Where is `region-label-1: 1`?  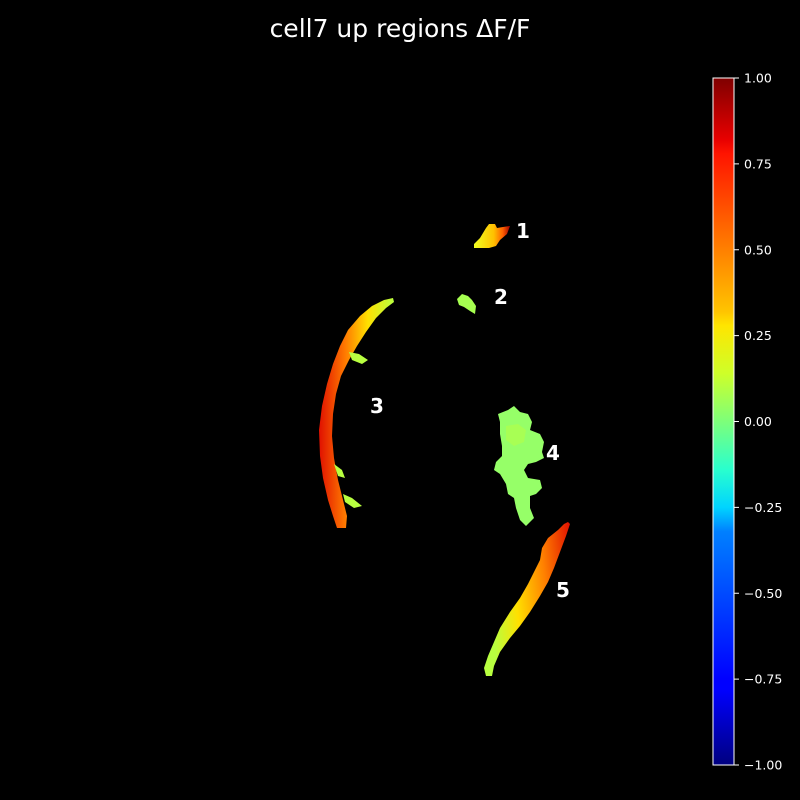
region-label-1: 1 is located at coordinates (523, 231).